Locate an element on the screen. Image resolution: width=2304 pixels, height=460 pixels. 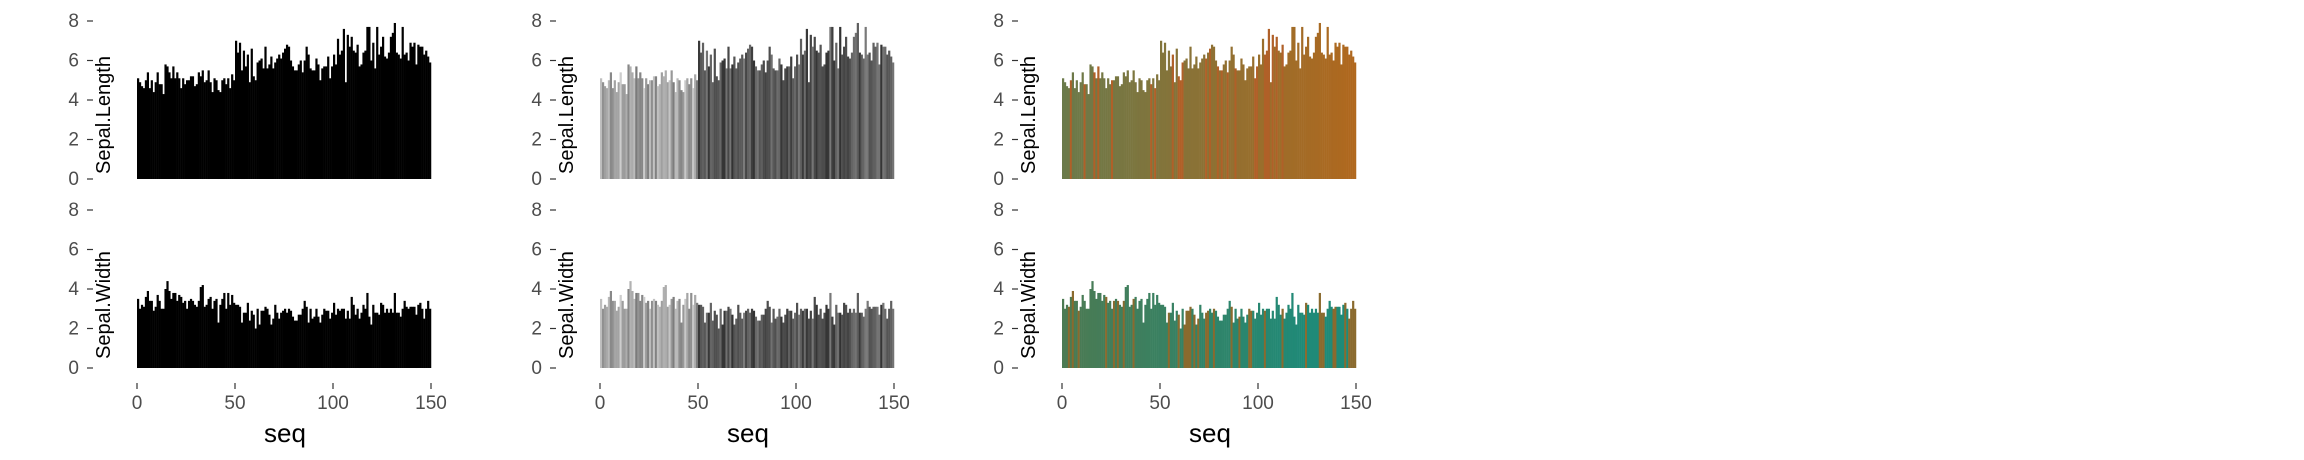
x-tick-label: 100 is located at coordinates (333, 403).